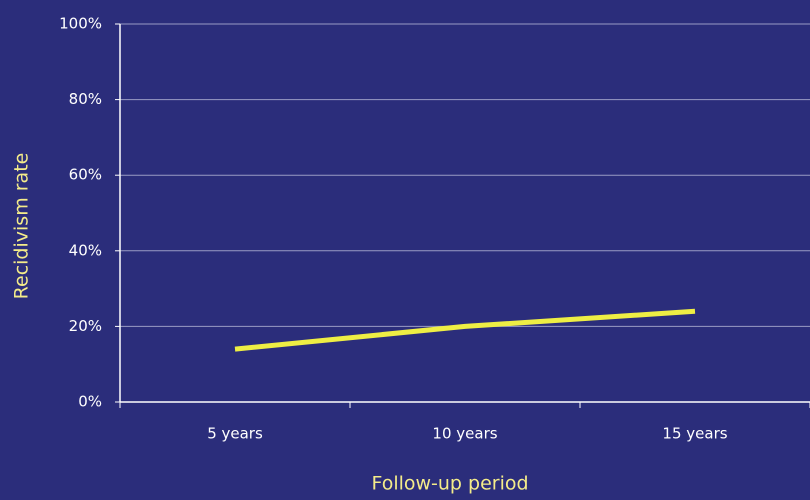  What do you see at coordinates (464, 434) in the screenshot?
I see `x-tick-label: 10 years` at bounding box center [464, 434].